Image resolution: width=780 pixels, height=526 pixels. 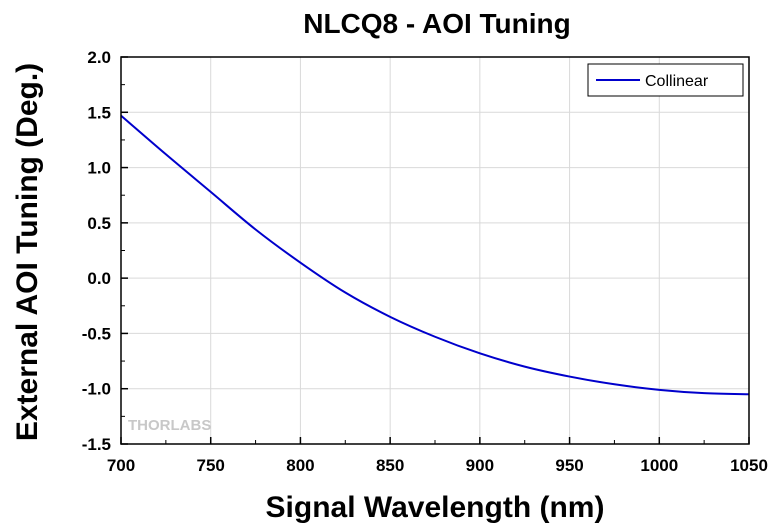 What do you see at coordinates (390, 465) in the screenshot?
I see `x-tick-label: 850` at bounding box center [390, 465].